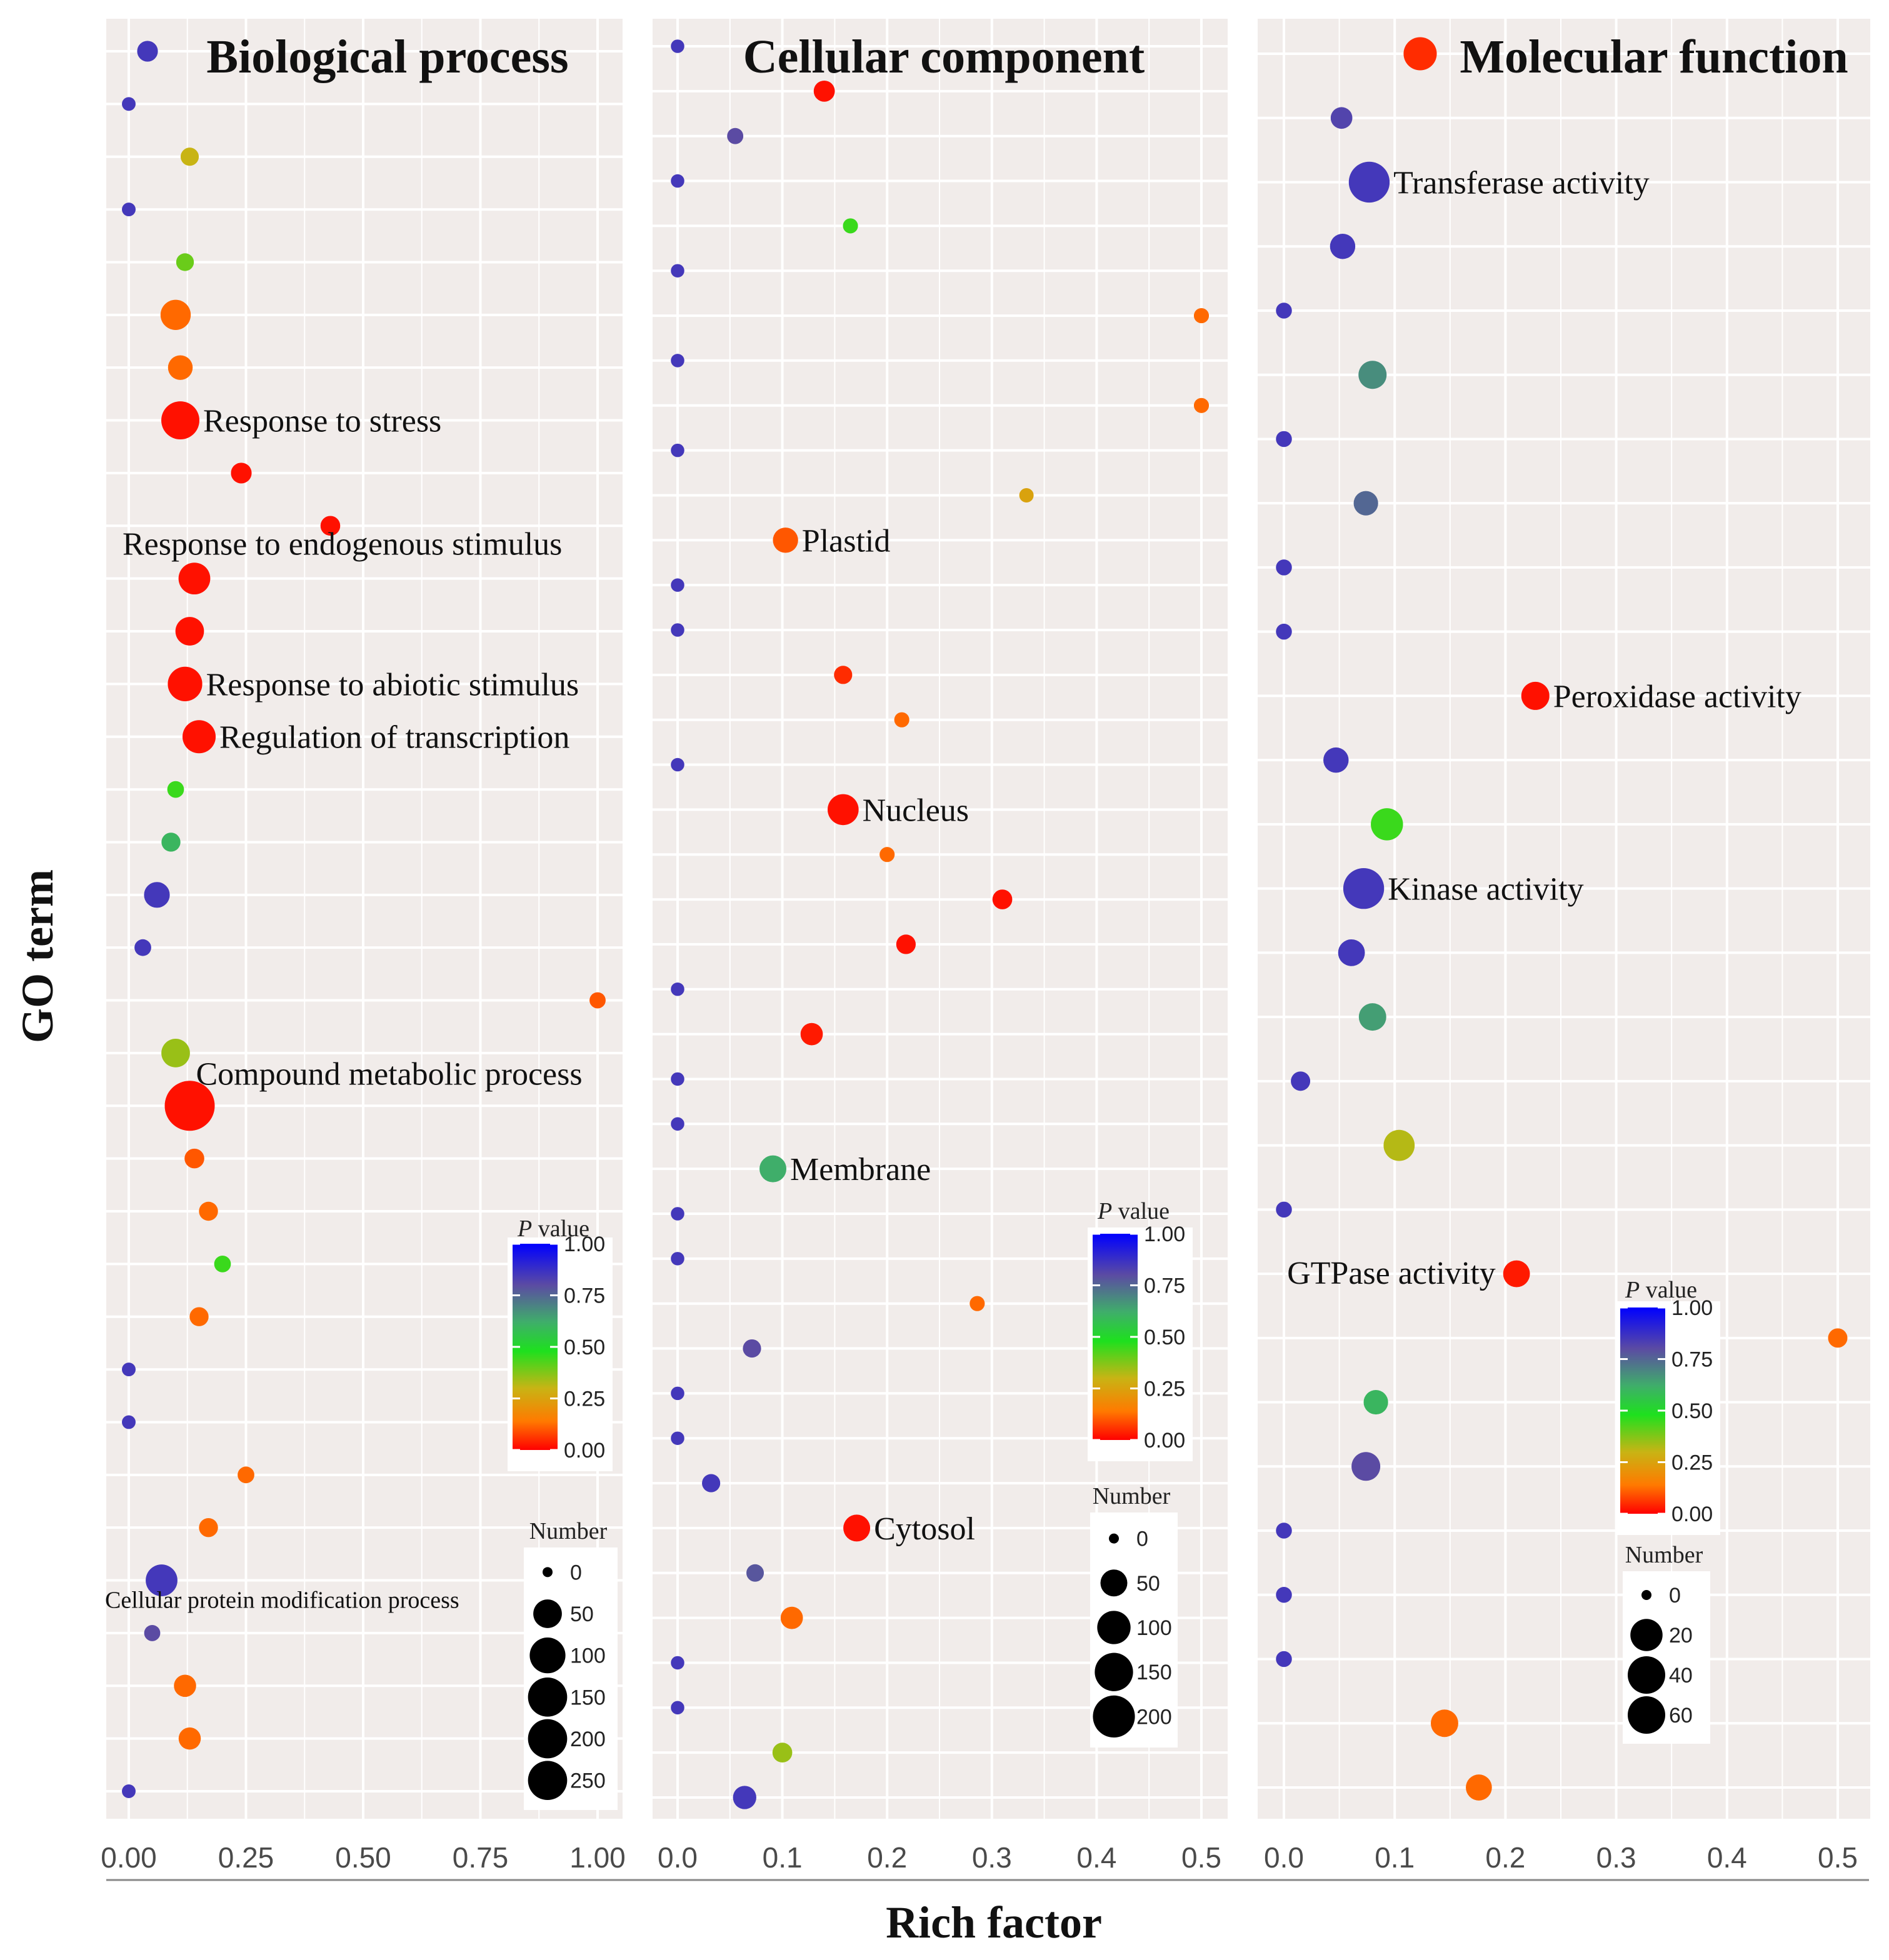 The width and height of the screenshot is (1889, 1960). Describe the element at coordinates (322, 422) in the screenshot. I see `term-annotation: Response to stress` at that location.